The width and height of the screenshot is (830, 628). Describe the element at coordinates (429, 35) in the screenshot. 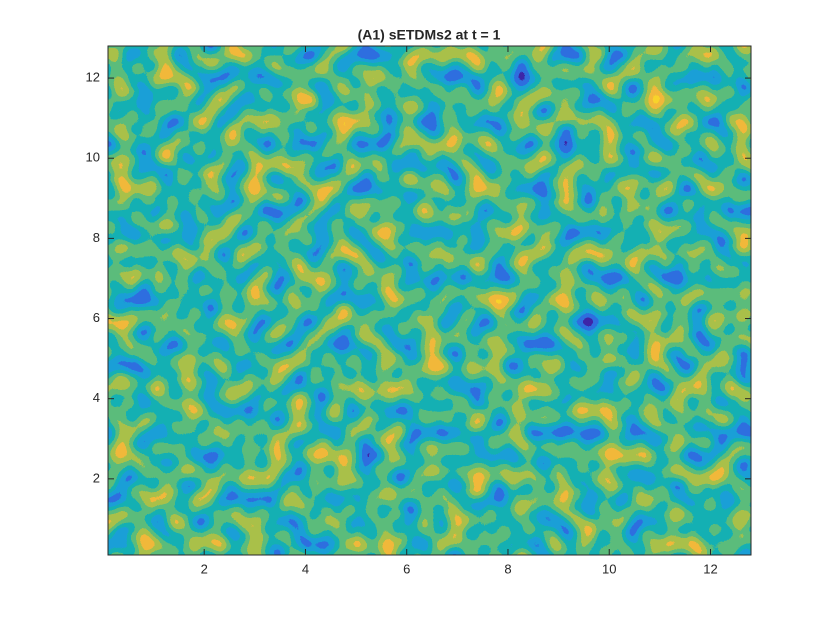

I see `chart-title: (A1) sETDMs2 at t = 1` at that location.